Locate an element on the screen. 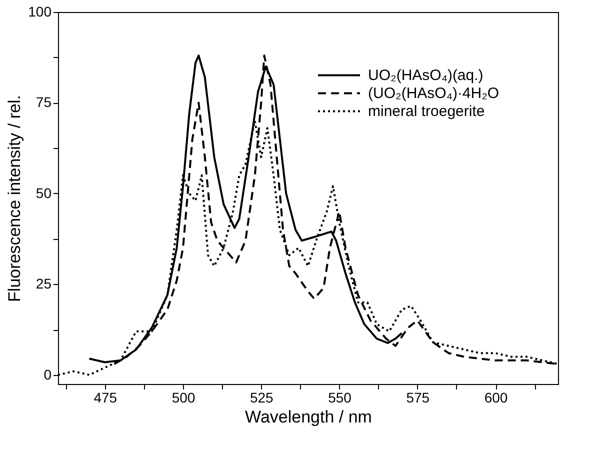 Image resolution: width=598 pixels, height=456 pixels. x-tick-label: 500 is located at coordinates (184, 398).